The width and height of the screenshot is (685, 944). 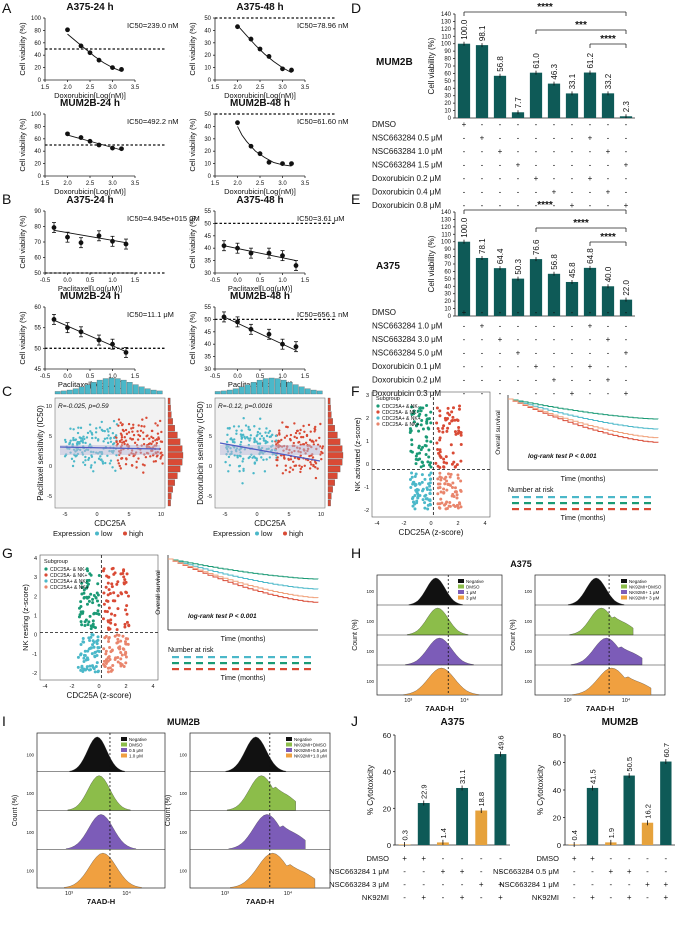 What do you see at coordinates (49, 407) in the screenshot?
I see `y-tick-label: 10` at bounding box center [49, 407].